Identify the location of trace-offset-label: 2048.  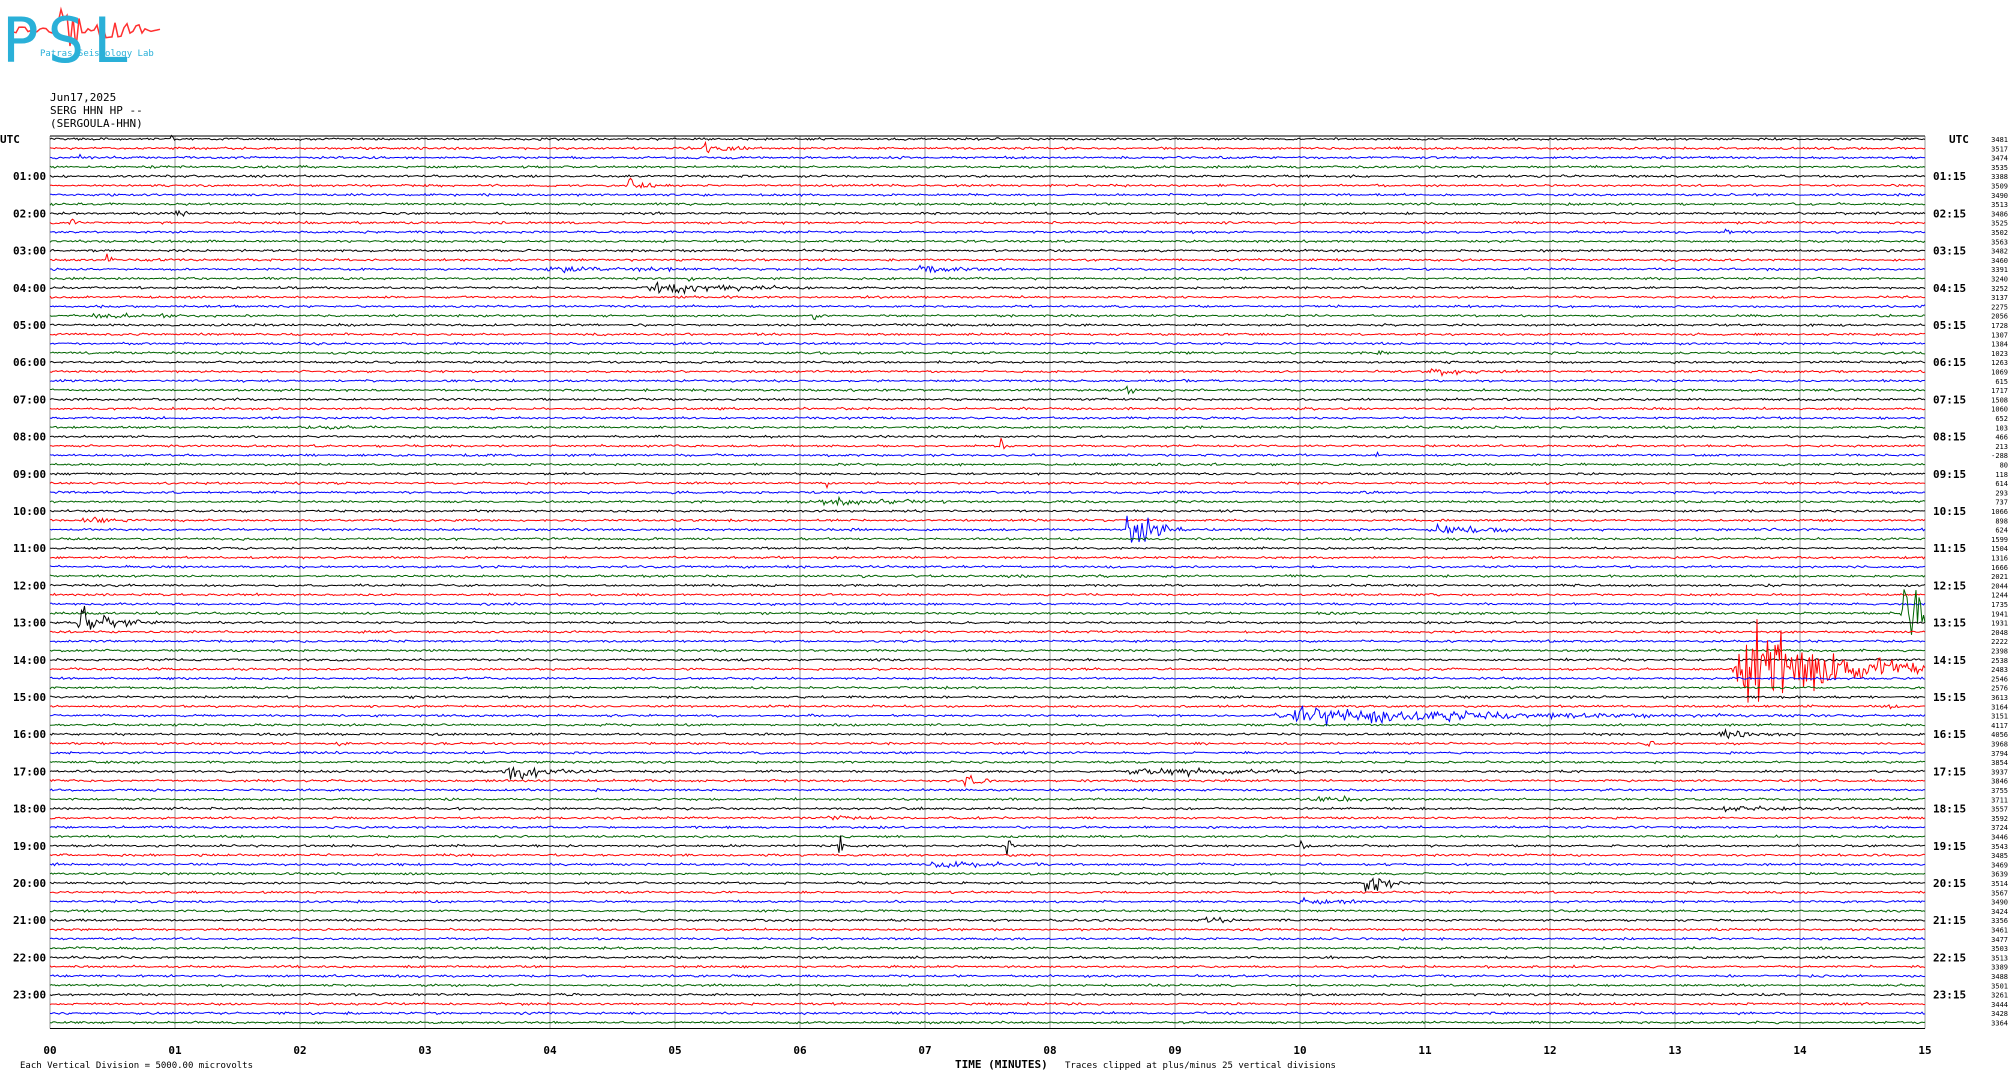
(1999, 633).